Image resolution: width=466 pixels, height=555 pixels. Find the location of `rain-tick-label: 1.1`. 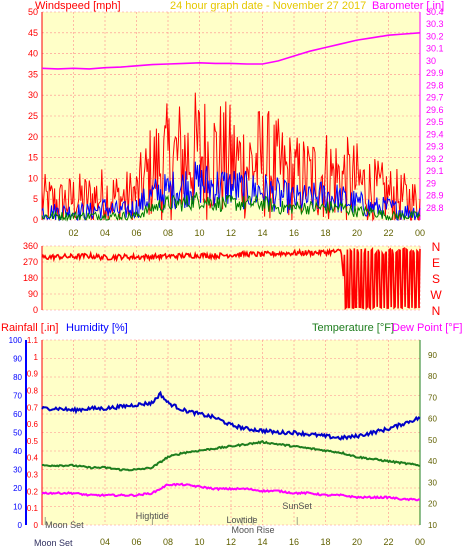

rain-tick-label: 1.1 is located at coordinates (33, 340).